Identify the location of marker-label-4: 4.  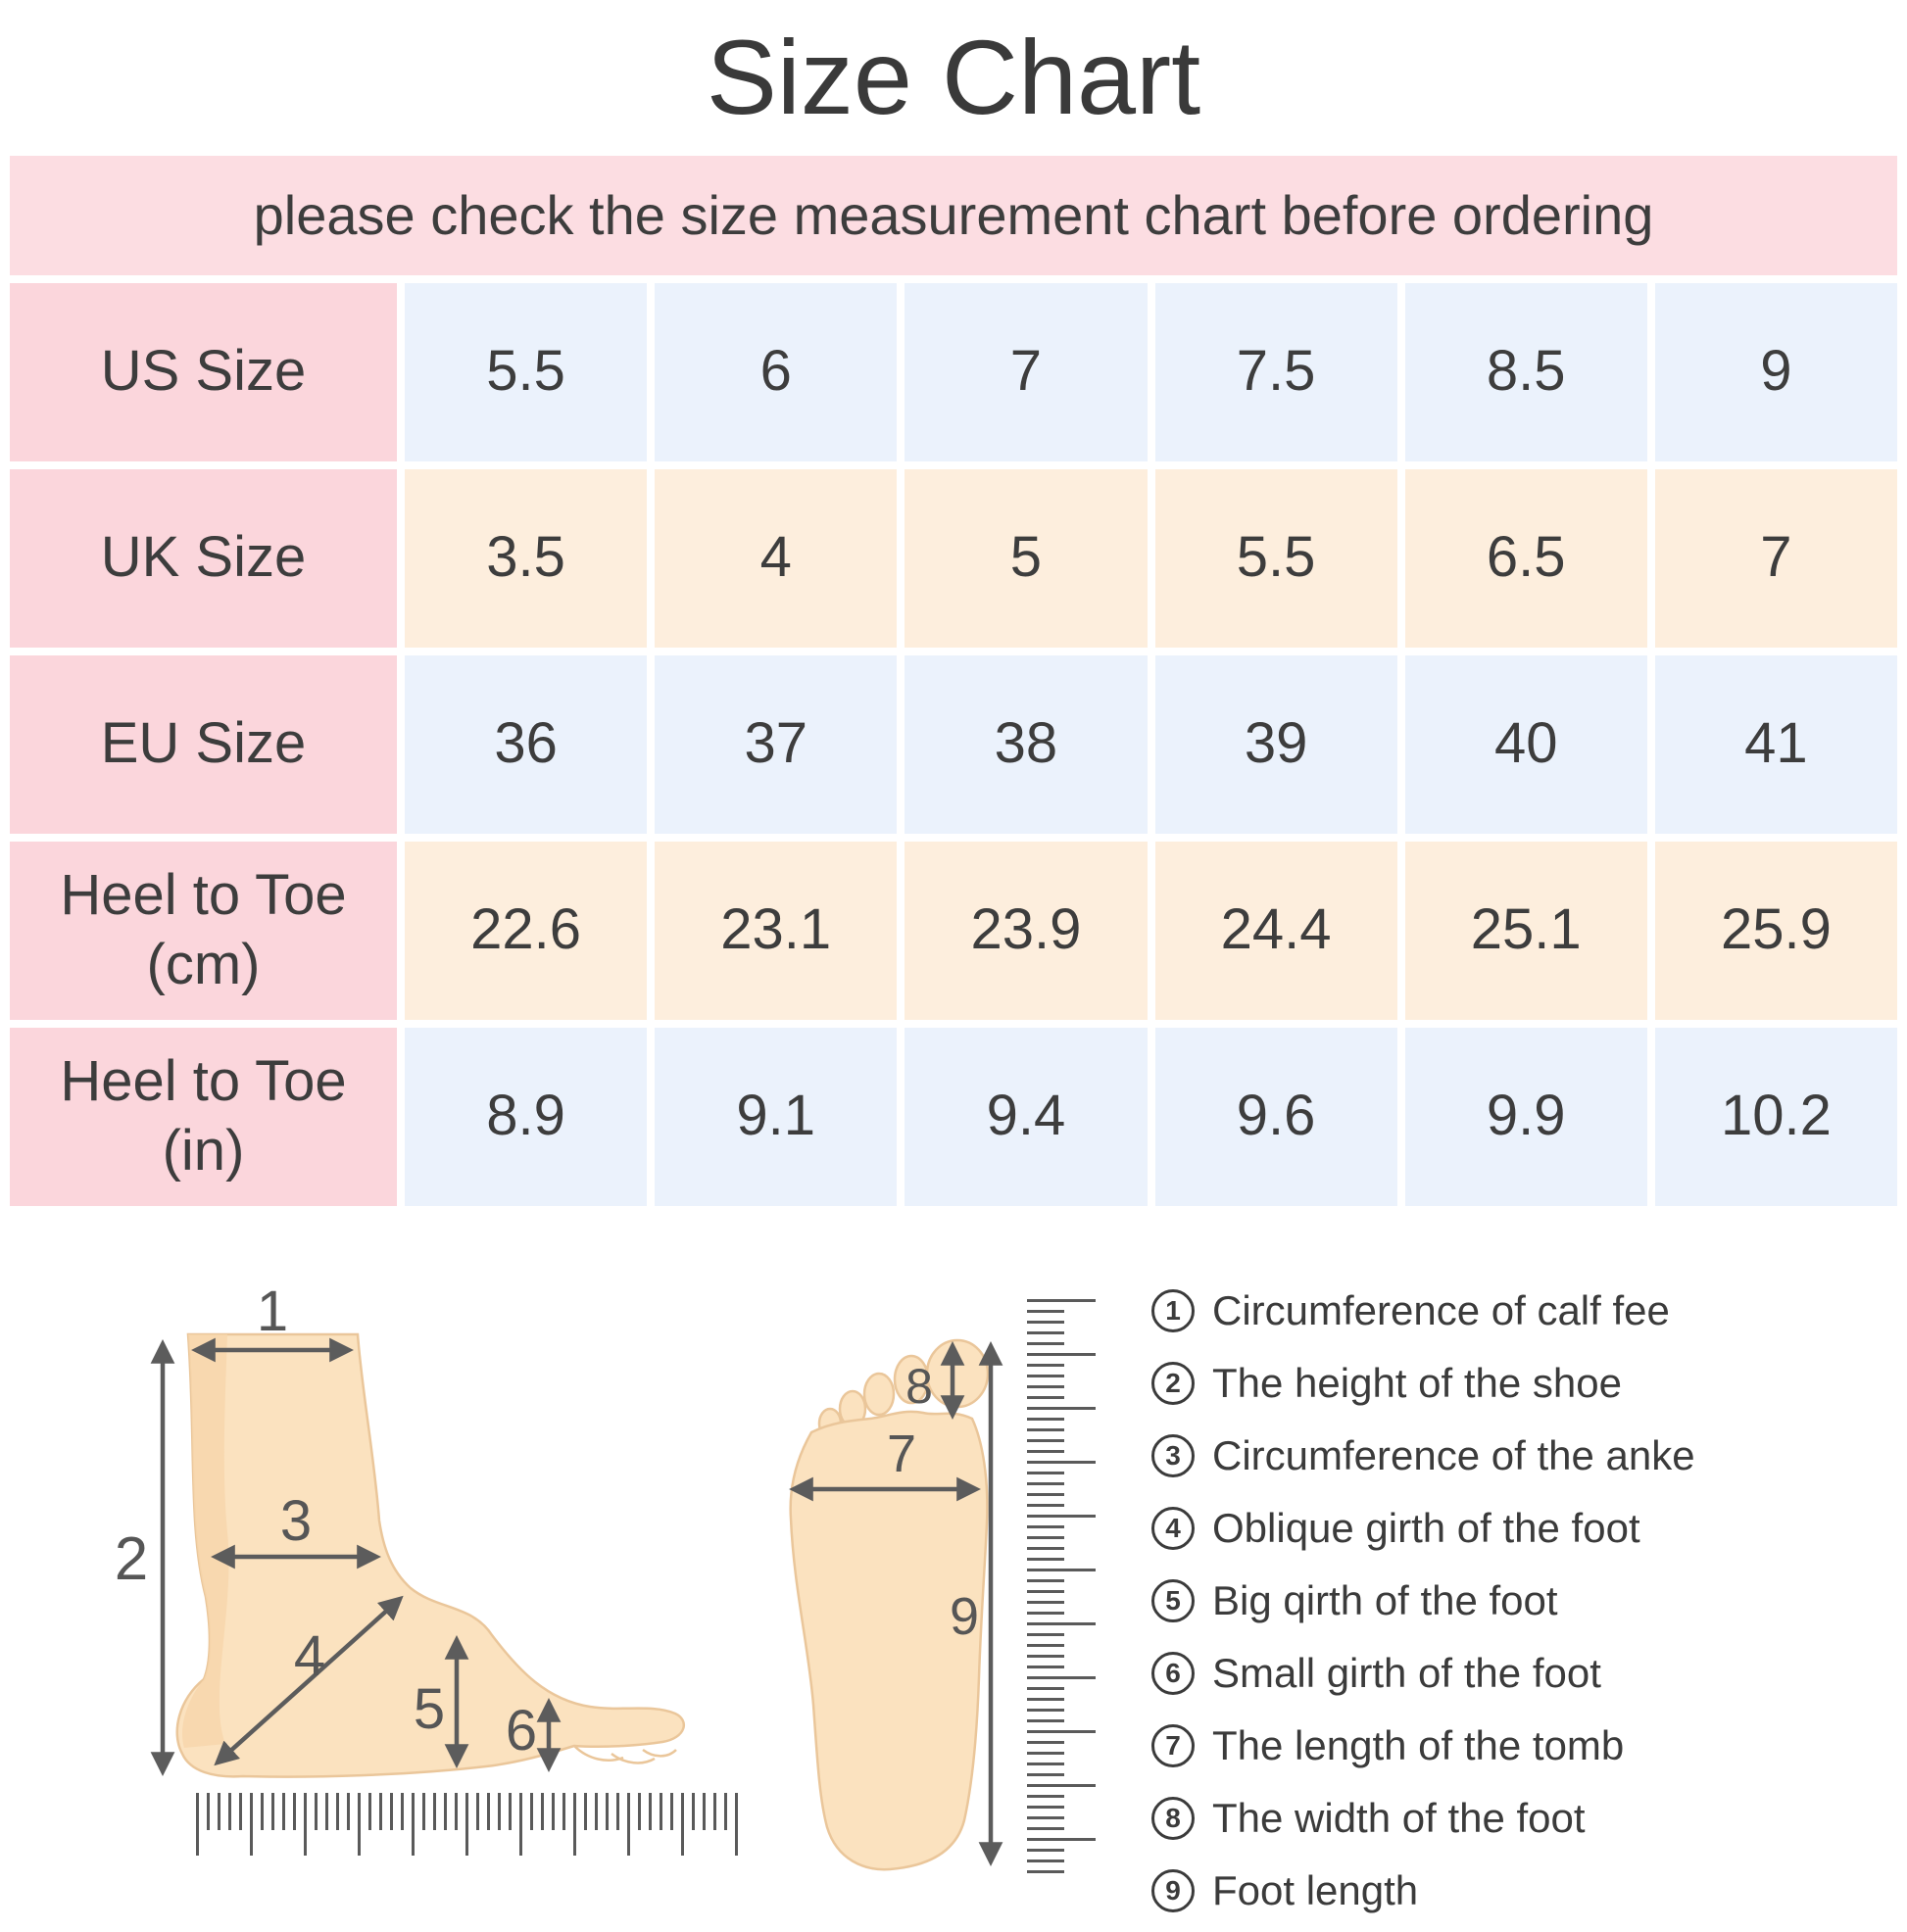
(309, 1656).